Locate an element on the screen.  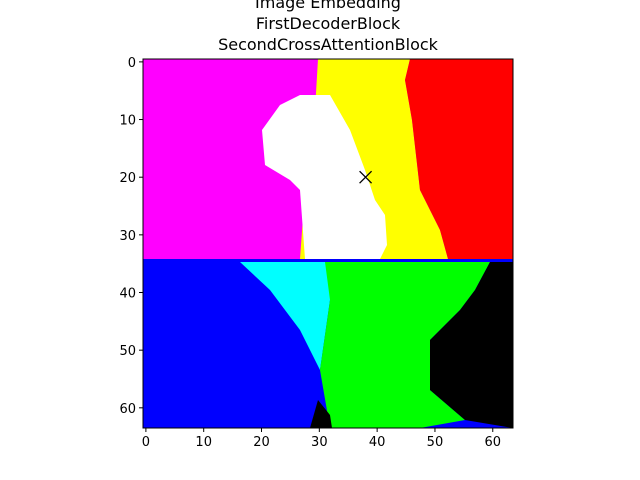
y-tick-label: 40 is located at coordinates (127, 294).